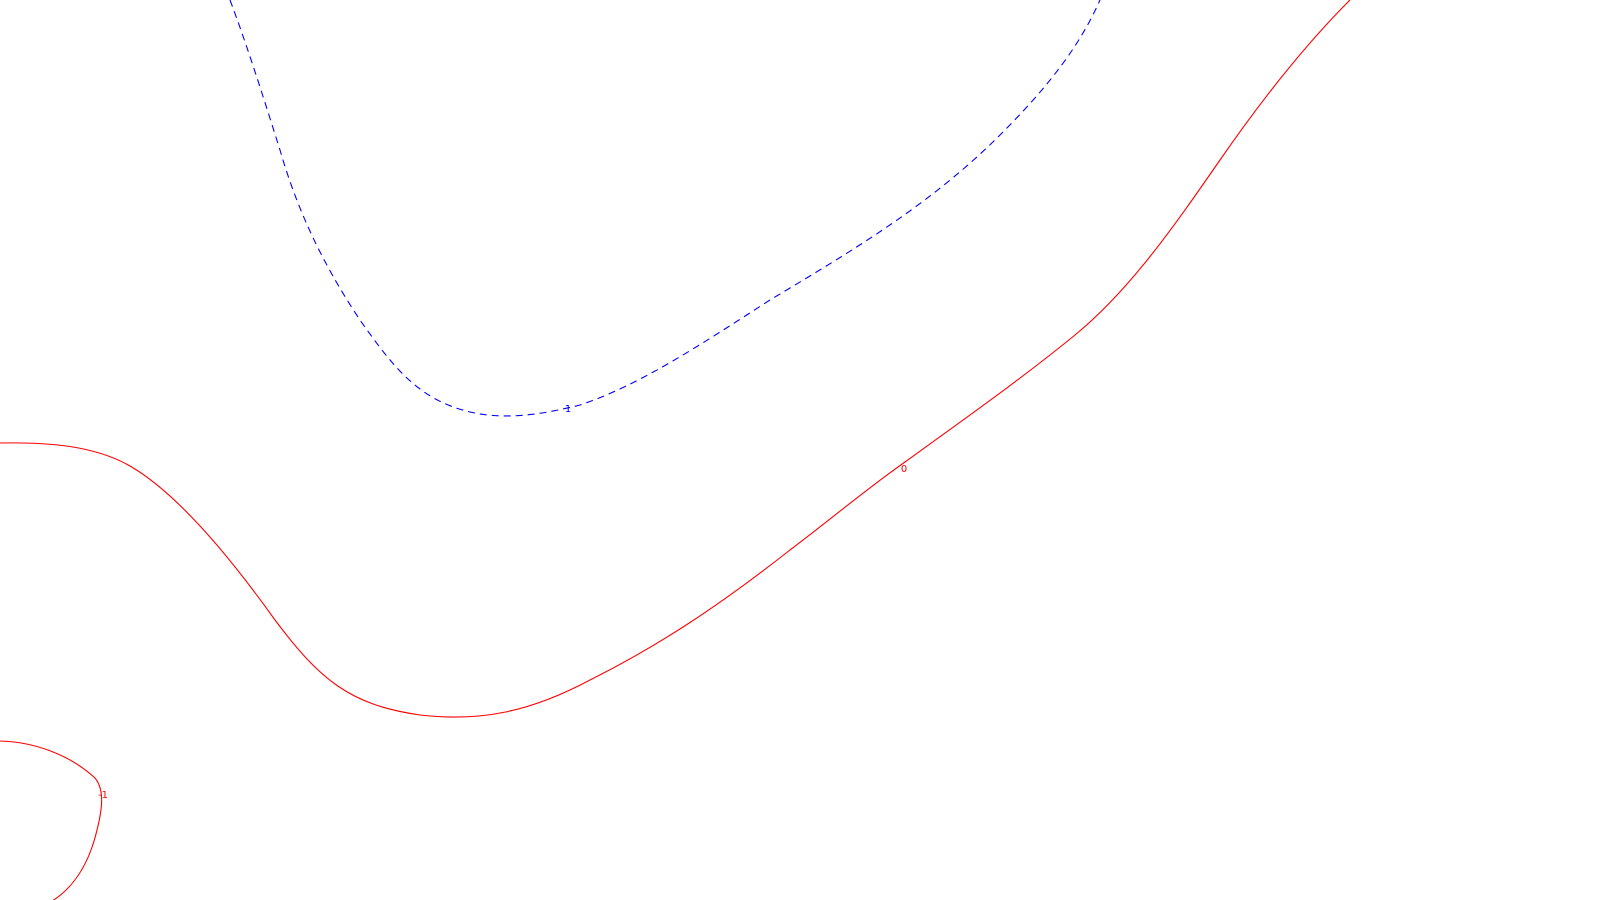 The height and width of the screenshot is (900, 1600). I want to click on contour-label-level-1: 1, so click(568, 409).